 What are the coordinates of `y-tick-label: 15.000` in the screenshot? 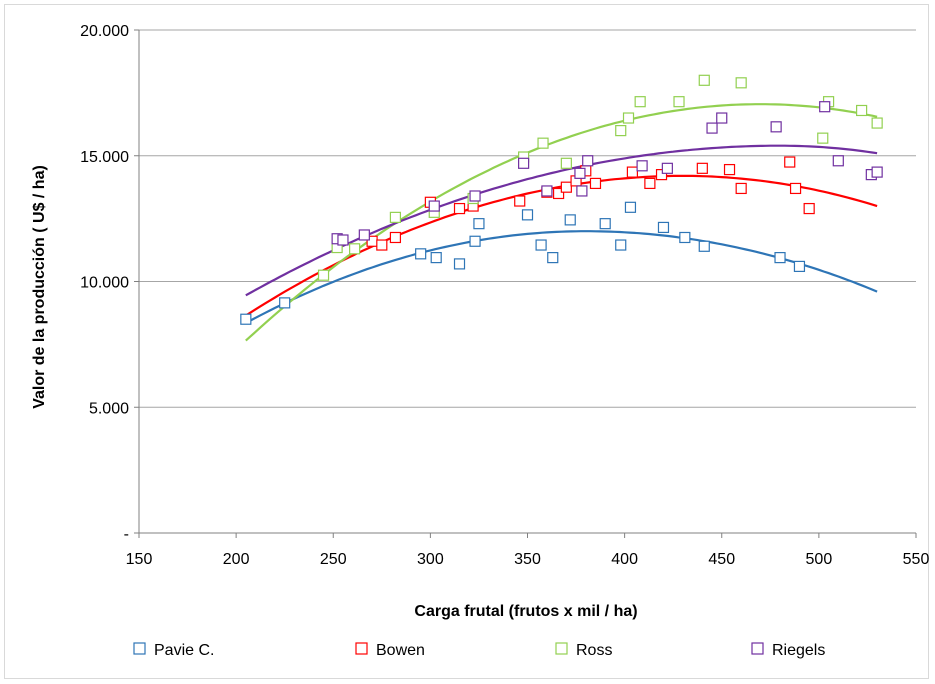 It's located at (104, 157).